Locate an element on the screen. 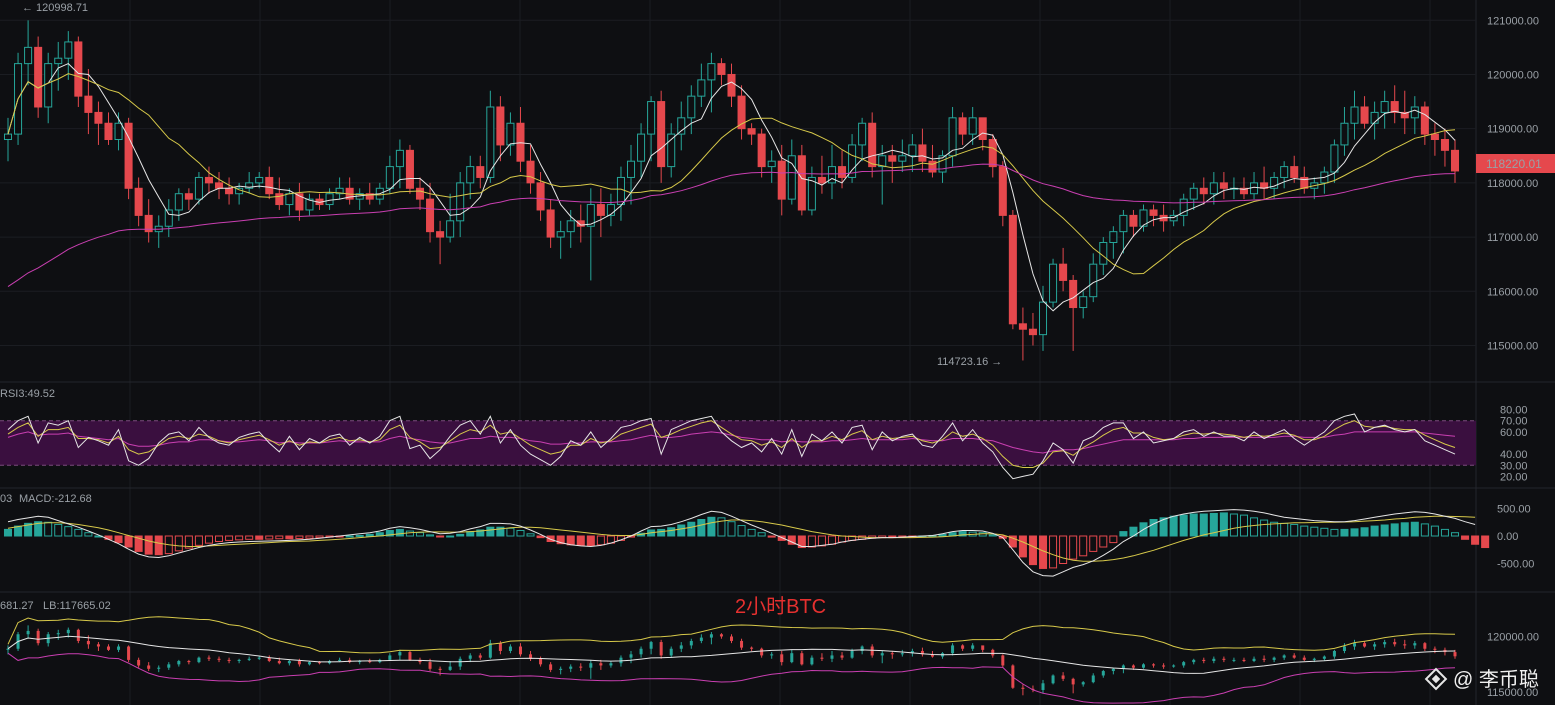 The height and width of the screenshot is (705, 1555). rsi-band is located at coordinates (738, 443).